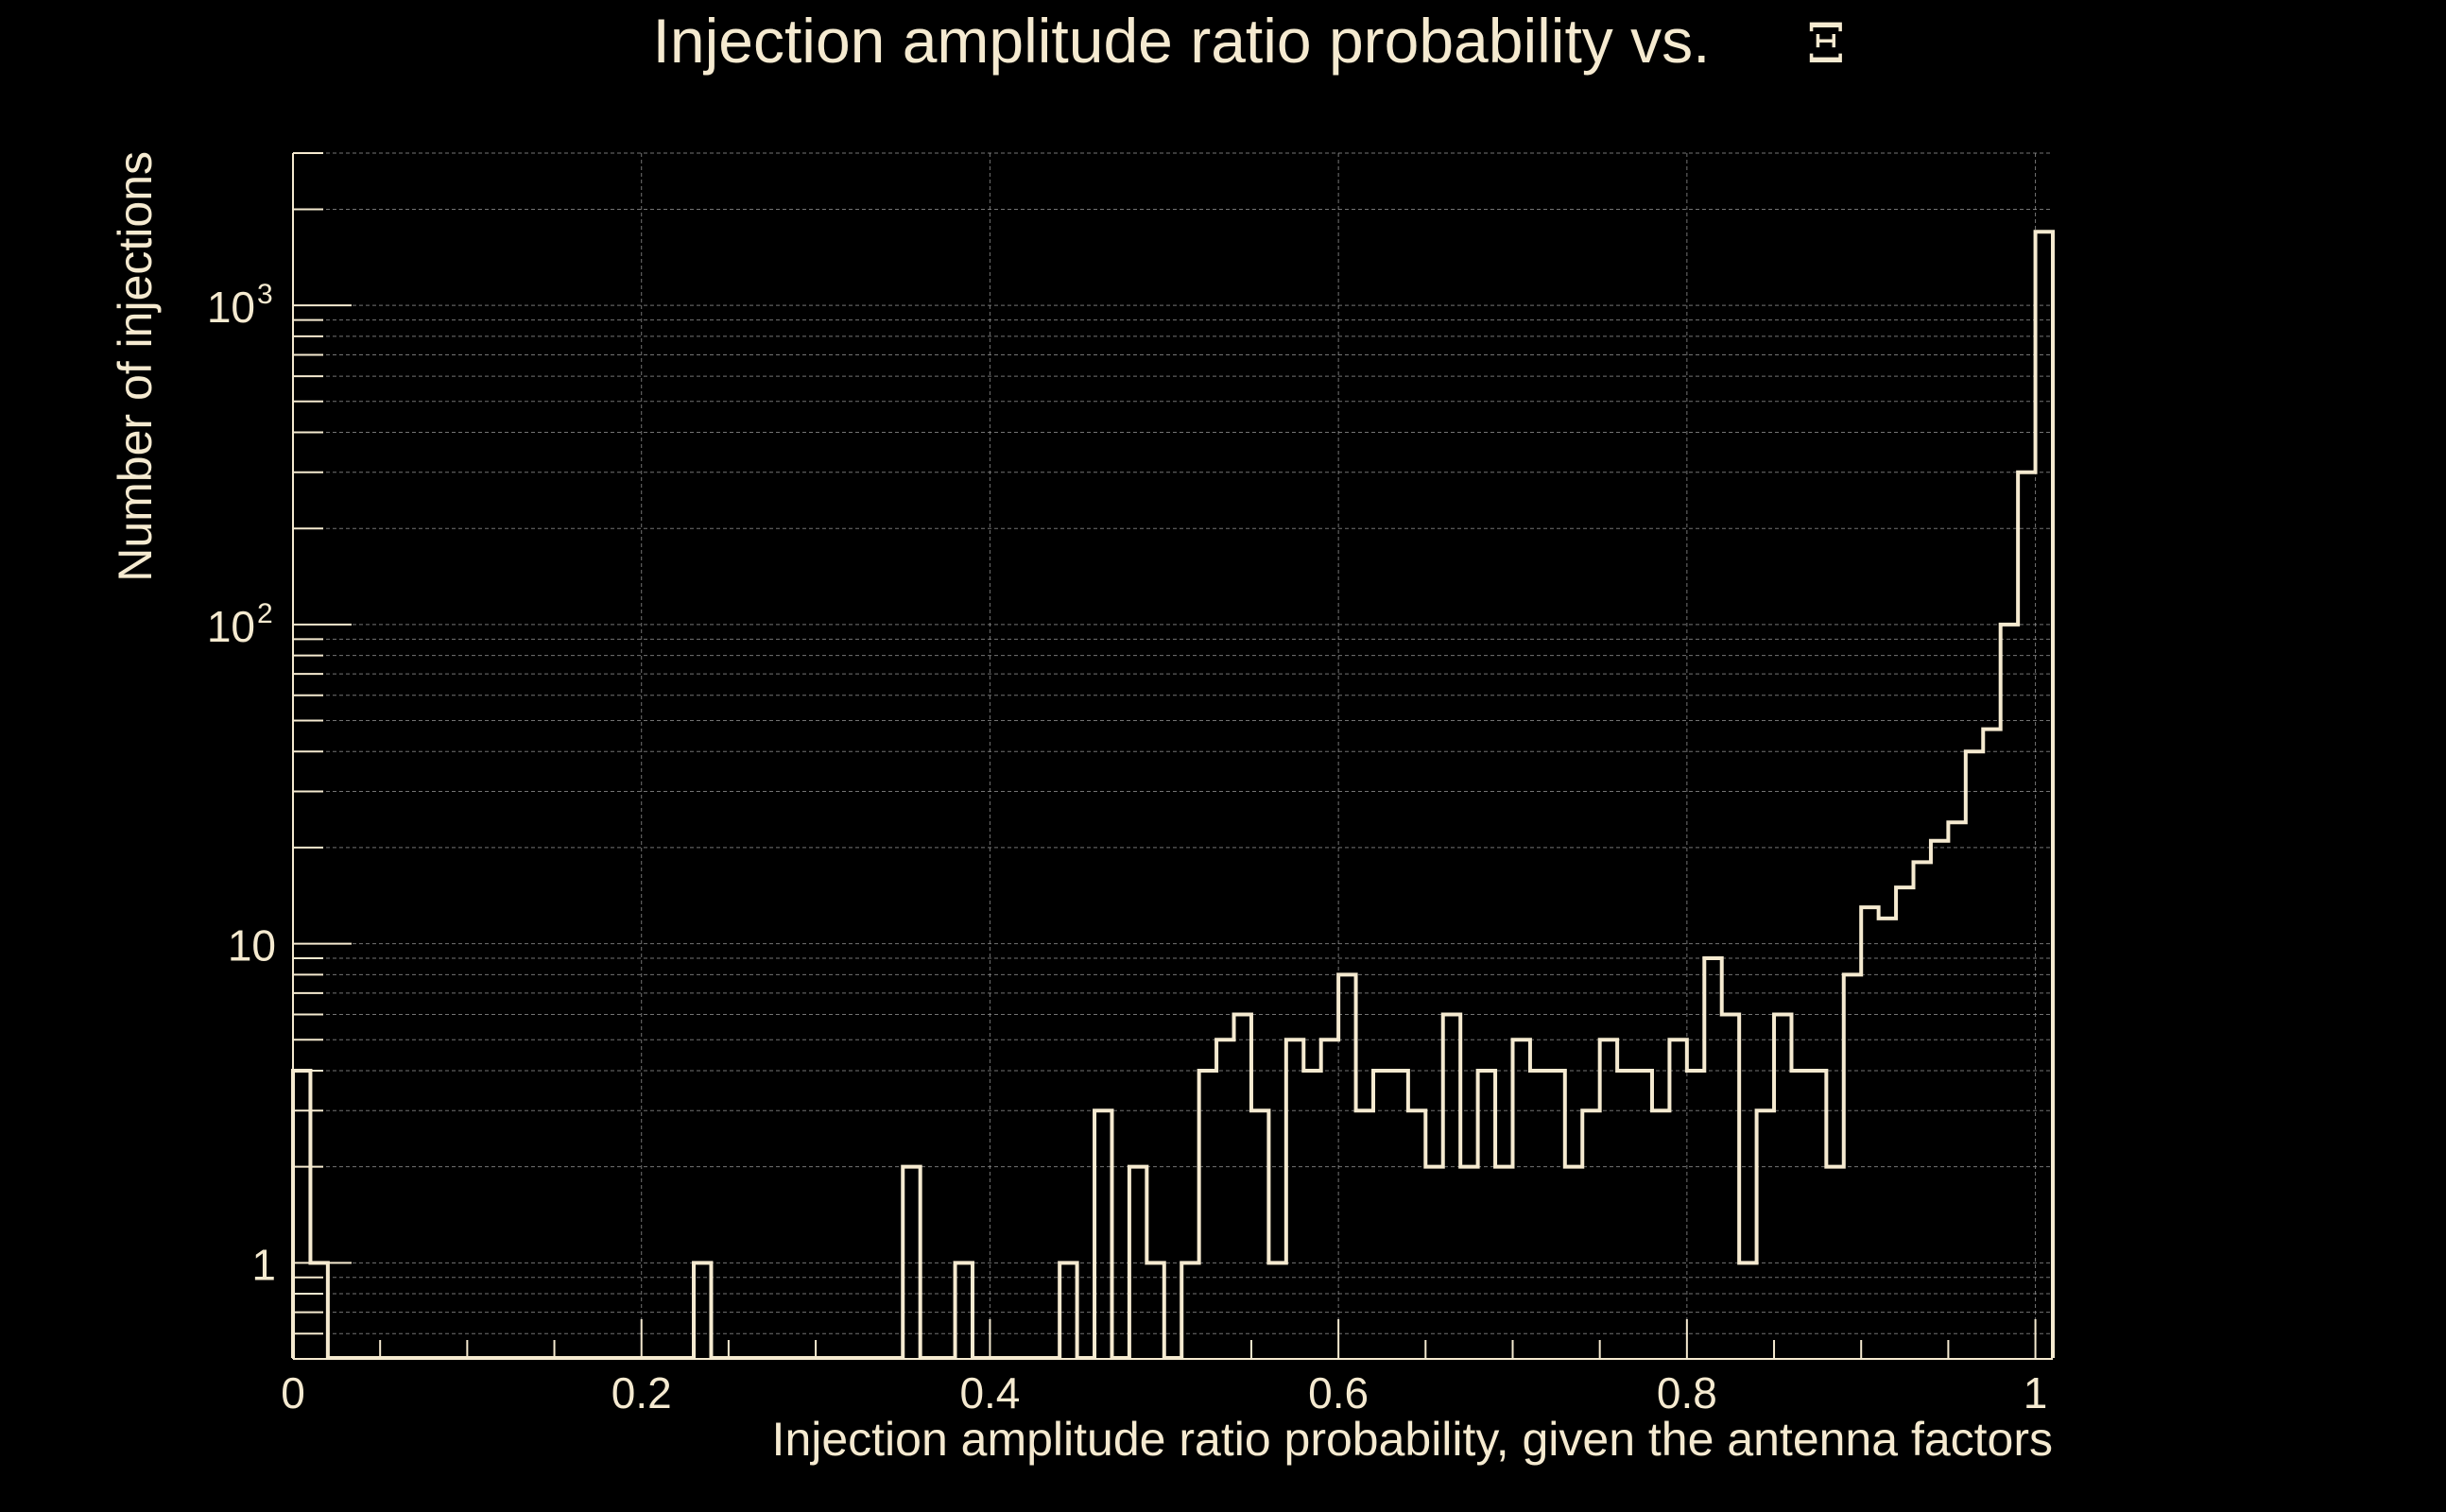 The image size is (2446, 1512). I want to click on x-tick-label: 0, so click(293, 1393).